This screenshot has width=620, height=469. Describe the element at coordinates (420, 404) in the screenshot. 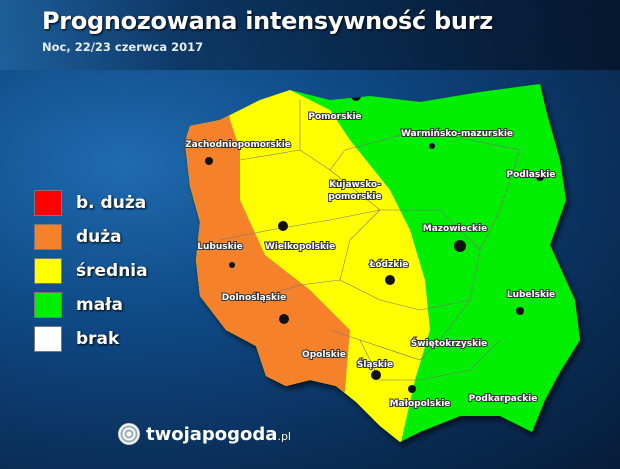

I see `region-label-malopolskie: Małopolskie` at that location.